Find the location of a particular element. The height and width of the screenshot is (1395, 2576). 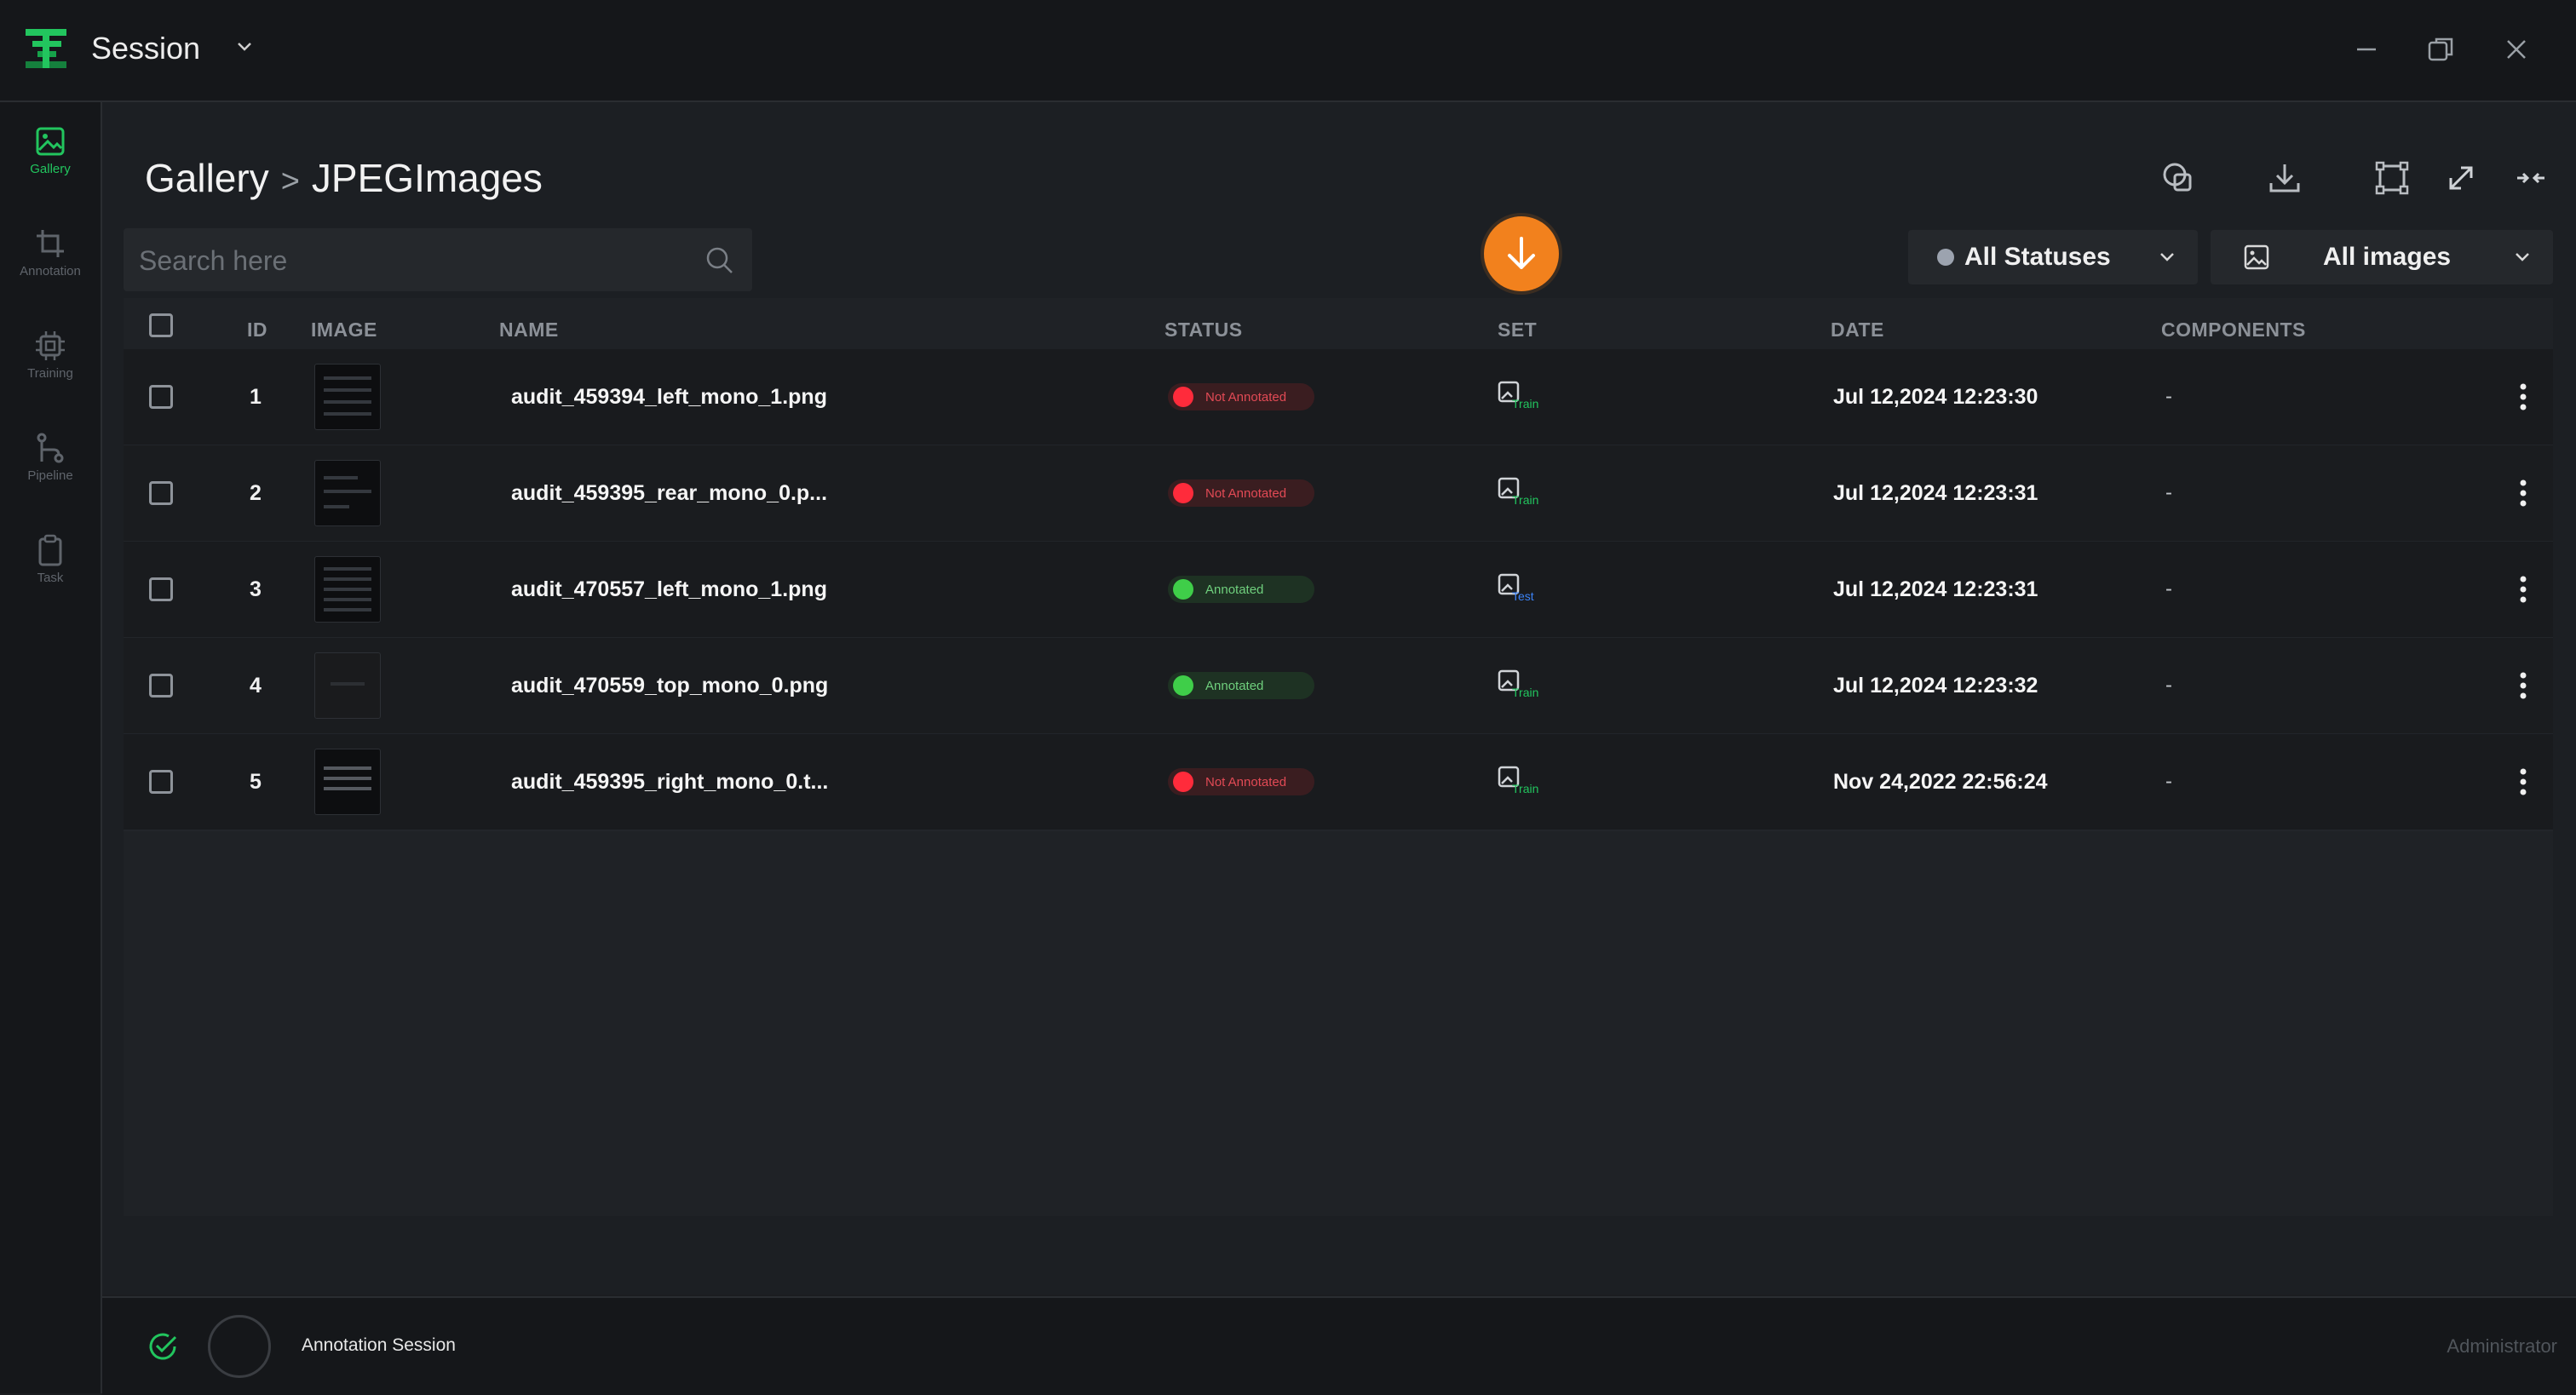

bounding-box-icon is located at coordinates (2392, 178).